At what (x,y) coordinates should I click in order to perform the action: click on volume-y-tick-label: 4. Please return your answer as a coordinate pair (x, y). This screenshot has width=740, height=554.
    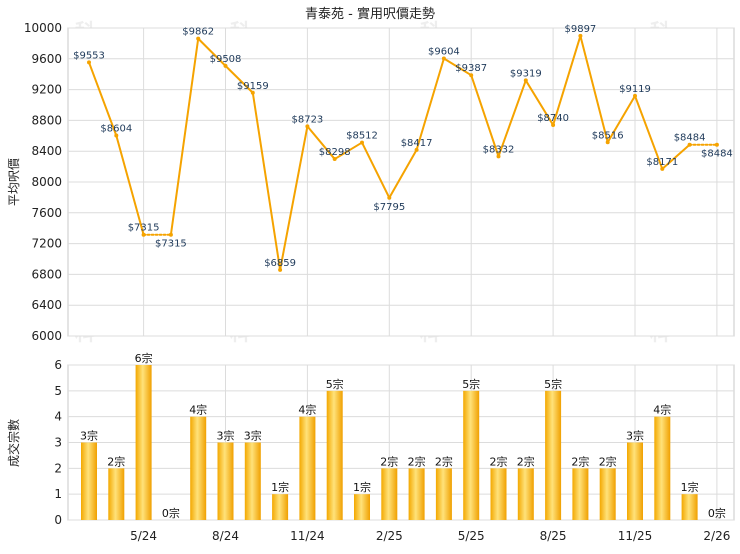
    Looking at the image, I should click on (58, 417).